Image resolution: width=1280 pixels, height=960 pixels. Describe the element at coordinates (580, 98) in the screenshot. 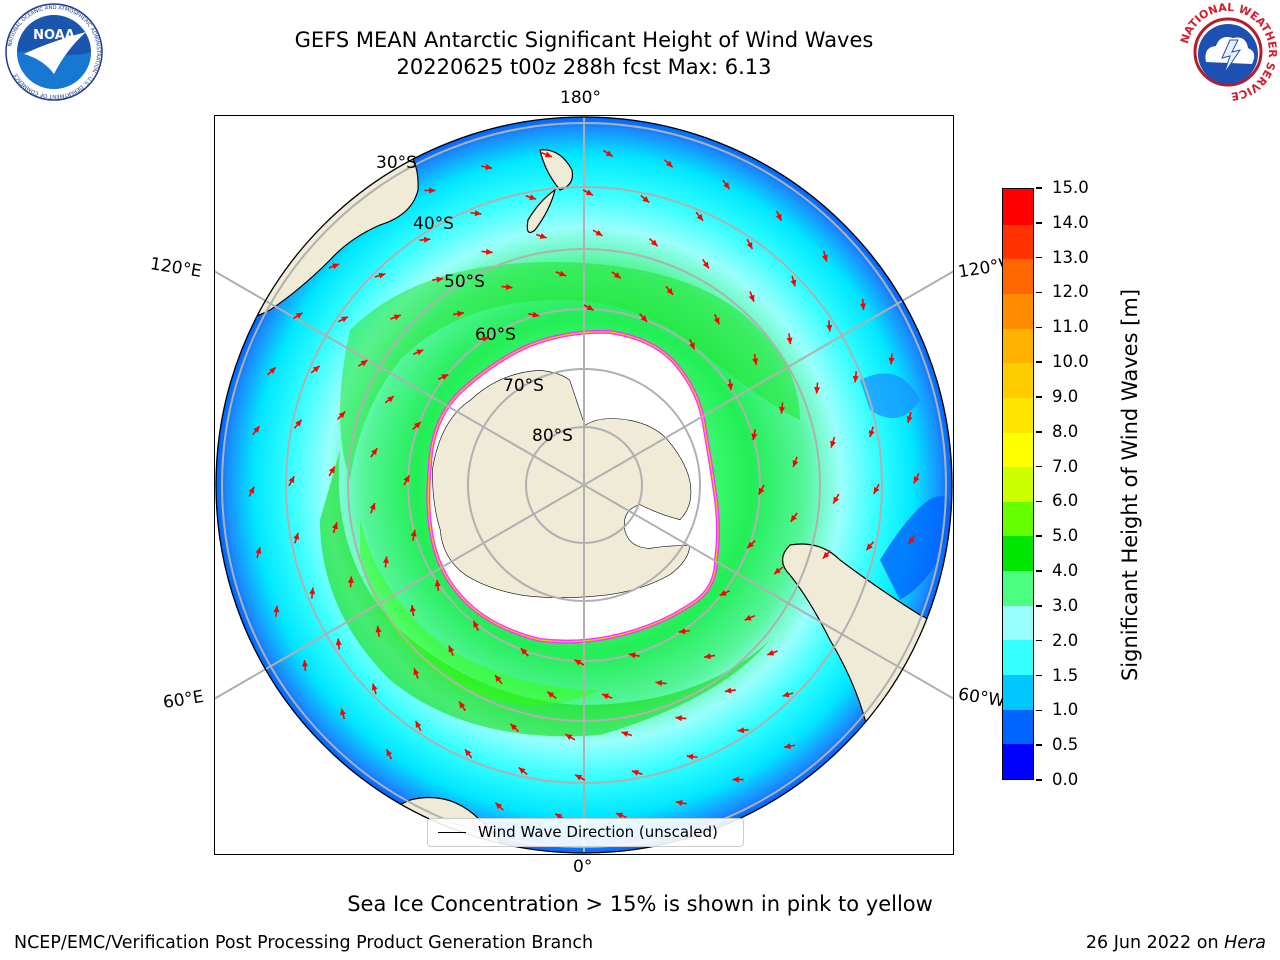

I see `lon-label-180: 180°` at that location.